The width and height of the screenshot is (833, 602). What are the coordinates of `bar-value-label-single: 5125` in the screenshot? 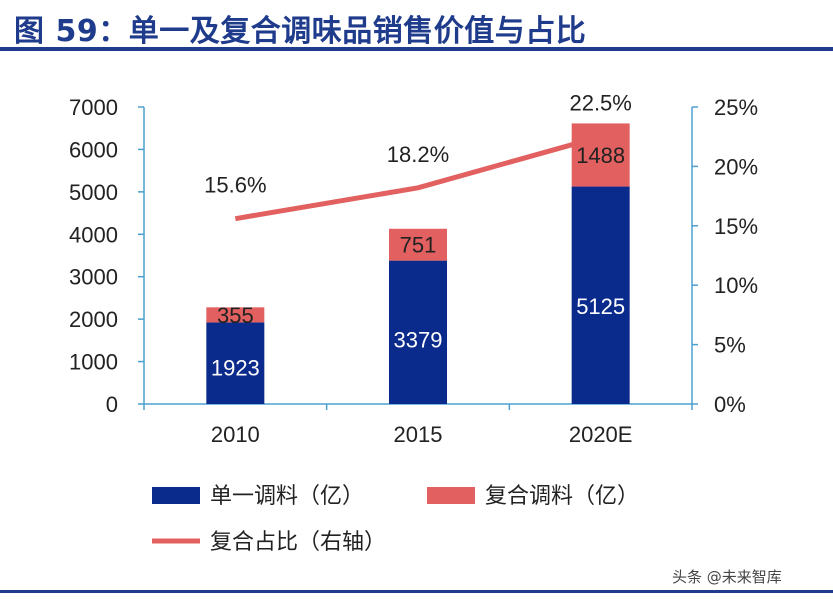 It's located at (600, 306).